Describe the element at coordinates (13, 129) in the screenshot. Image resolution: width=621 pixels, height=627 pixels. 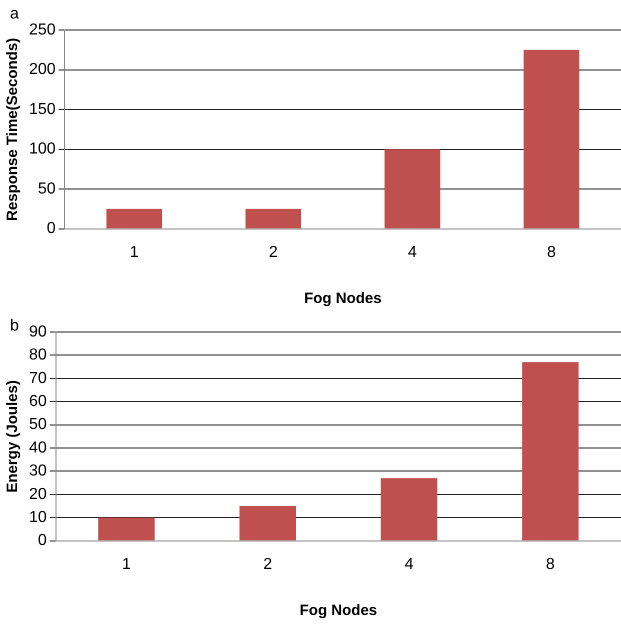
I see `y-axis-title: Response Time(Seconds)` at that location.